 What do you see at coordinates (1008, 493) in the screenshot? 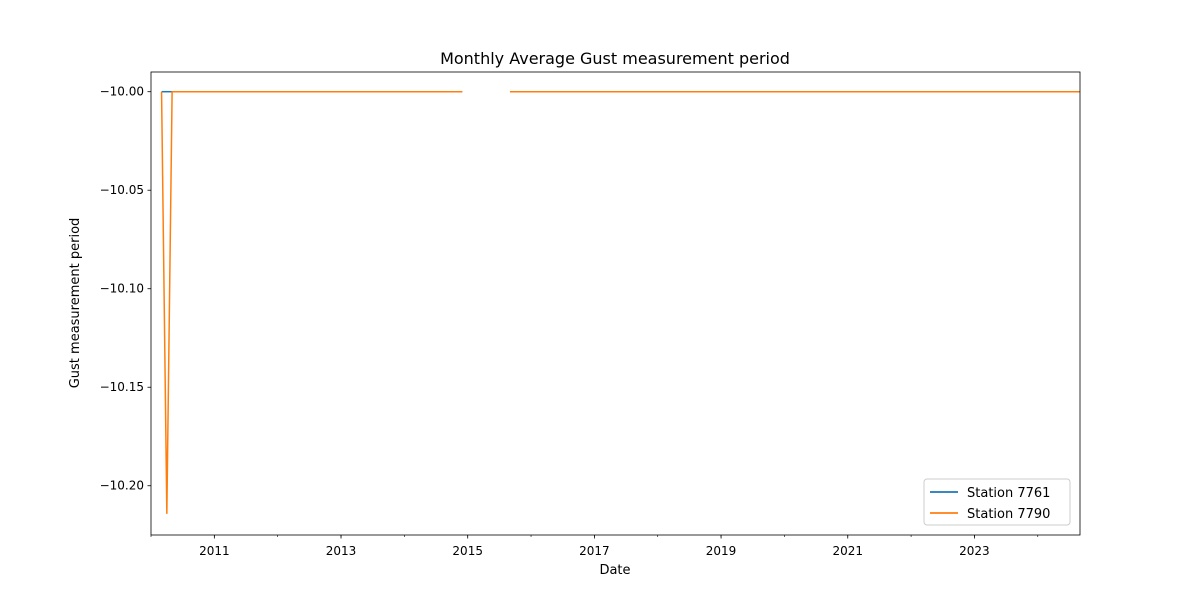
I see `legend-label-1: Station 7761` at bounding box center [1008, 493].